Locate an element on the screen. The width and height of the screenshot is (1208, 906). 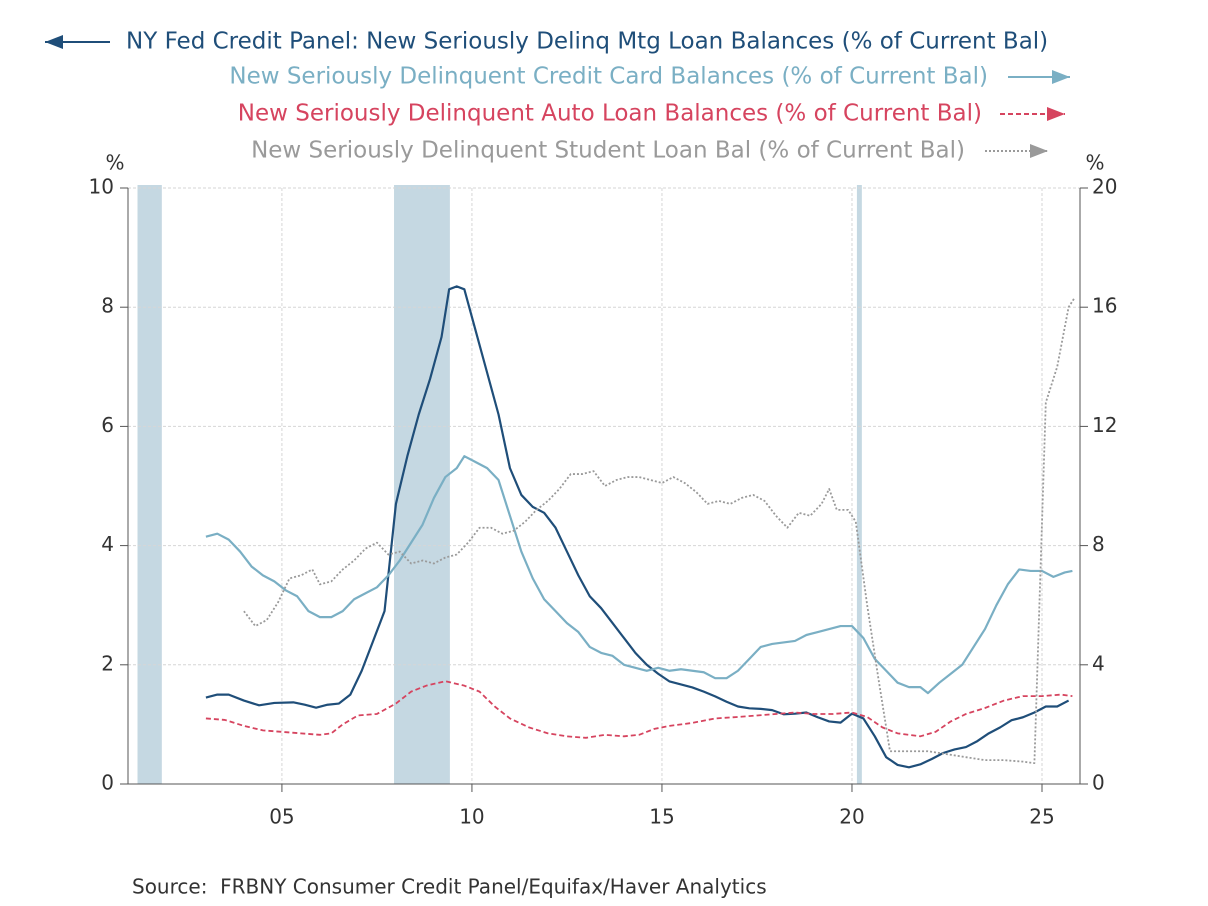
y2-tick-label: 16 is located at coordinates (1104, 306).